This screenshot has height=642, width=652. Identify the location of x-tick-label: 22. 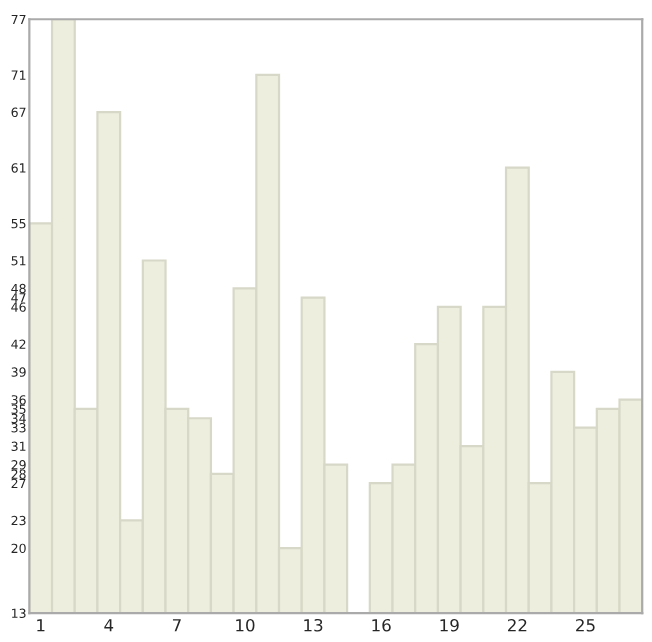
(517, 625).